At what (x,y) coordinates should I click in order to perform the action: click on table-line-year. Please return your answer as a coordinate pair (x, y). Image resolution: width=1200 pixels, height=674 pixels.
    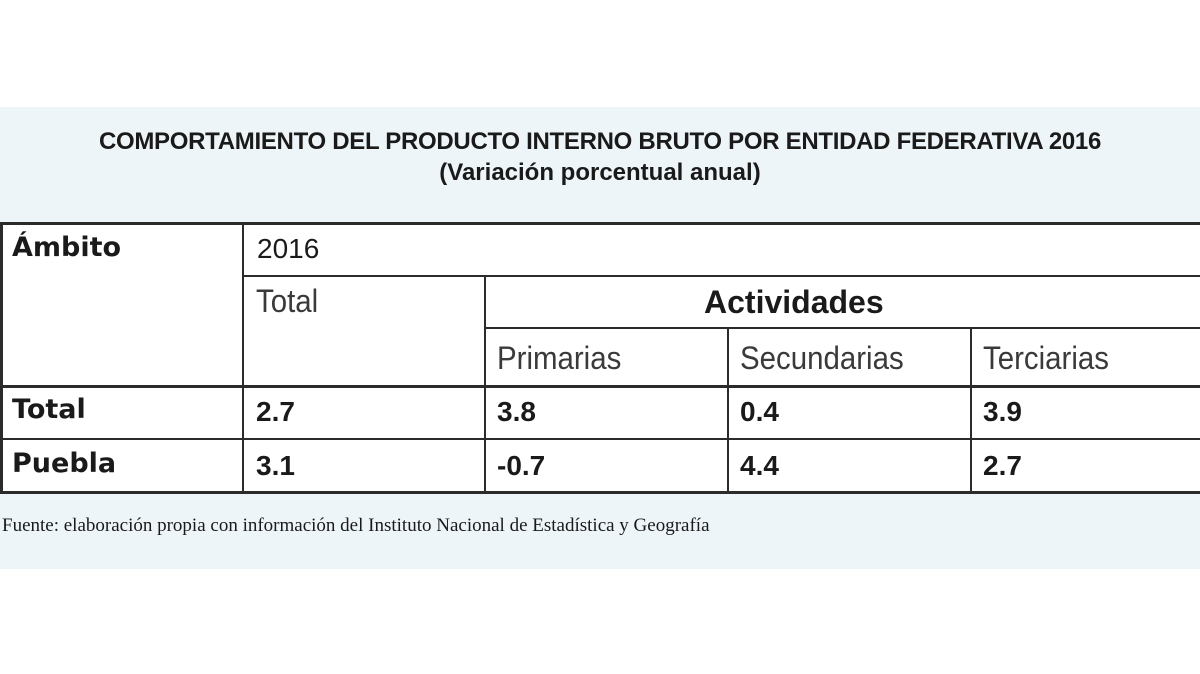
    Looking at the image, I should click on (721, 276).